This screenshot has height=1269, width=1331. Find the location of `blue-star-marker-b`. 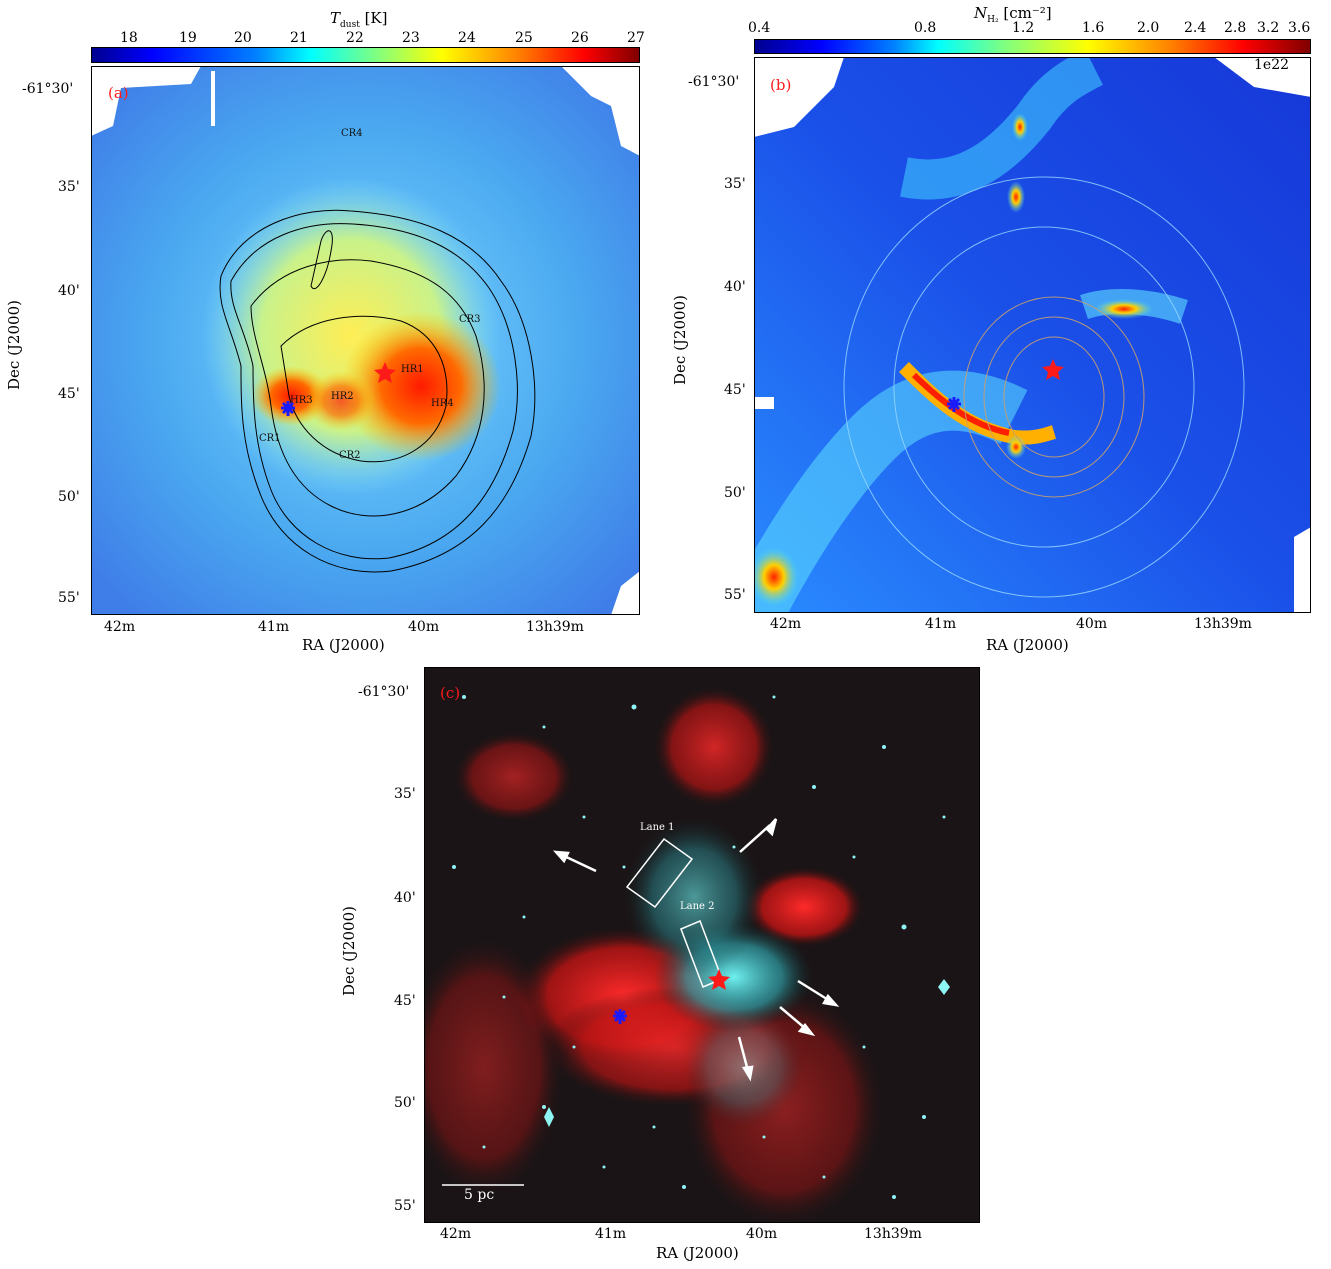

blue-star-marker-b is located at coordinates (954, 404).